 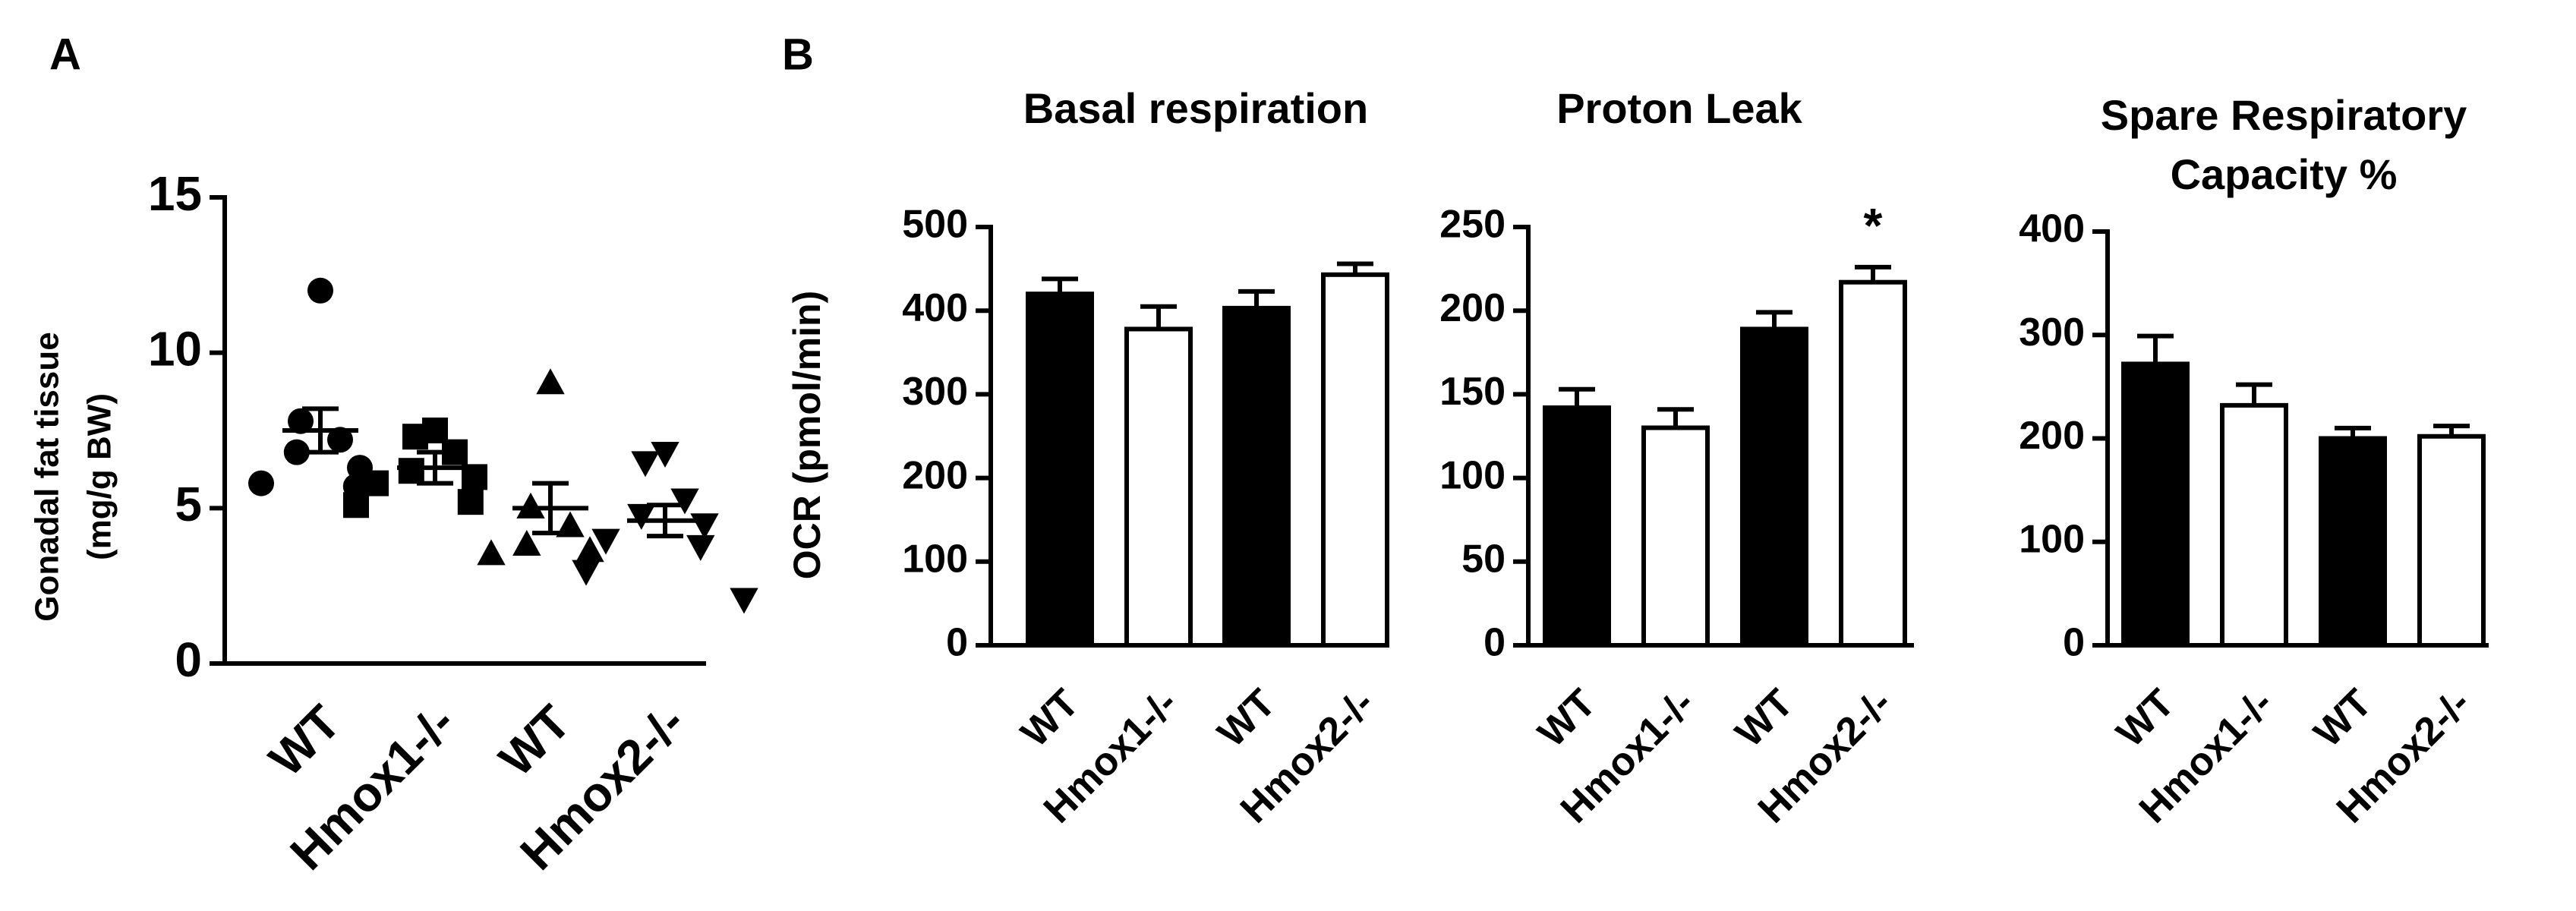 What do you see at coordinates (175, 194) in the screenshot?
I see `y-tick-label: 15` at bounding box center [175, 194].